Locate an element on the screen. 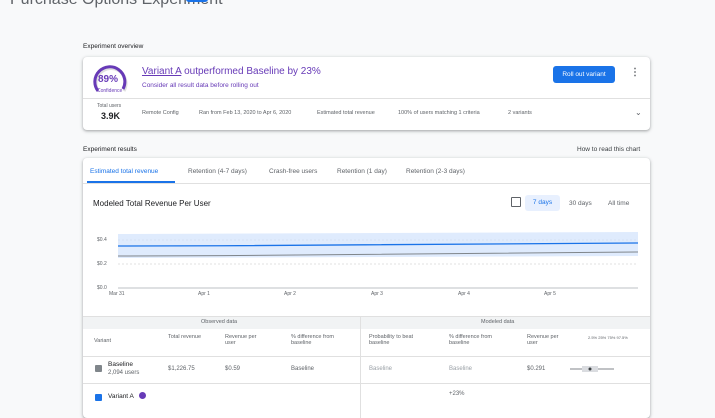  x-label: Apr 5 is located at coordinates (550, 294).